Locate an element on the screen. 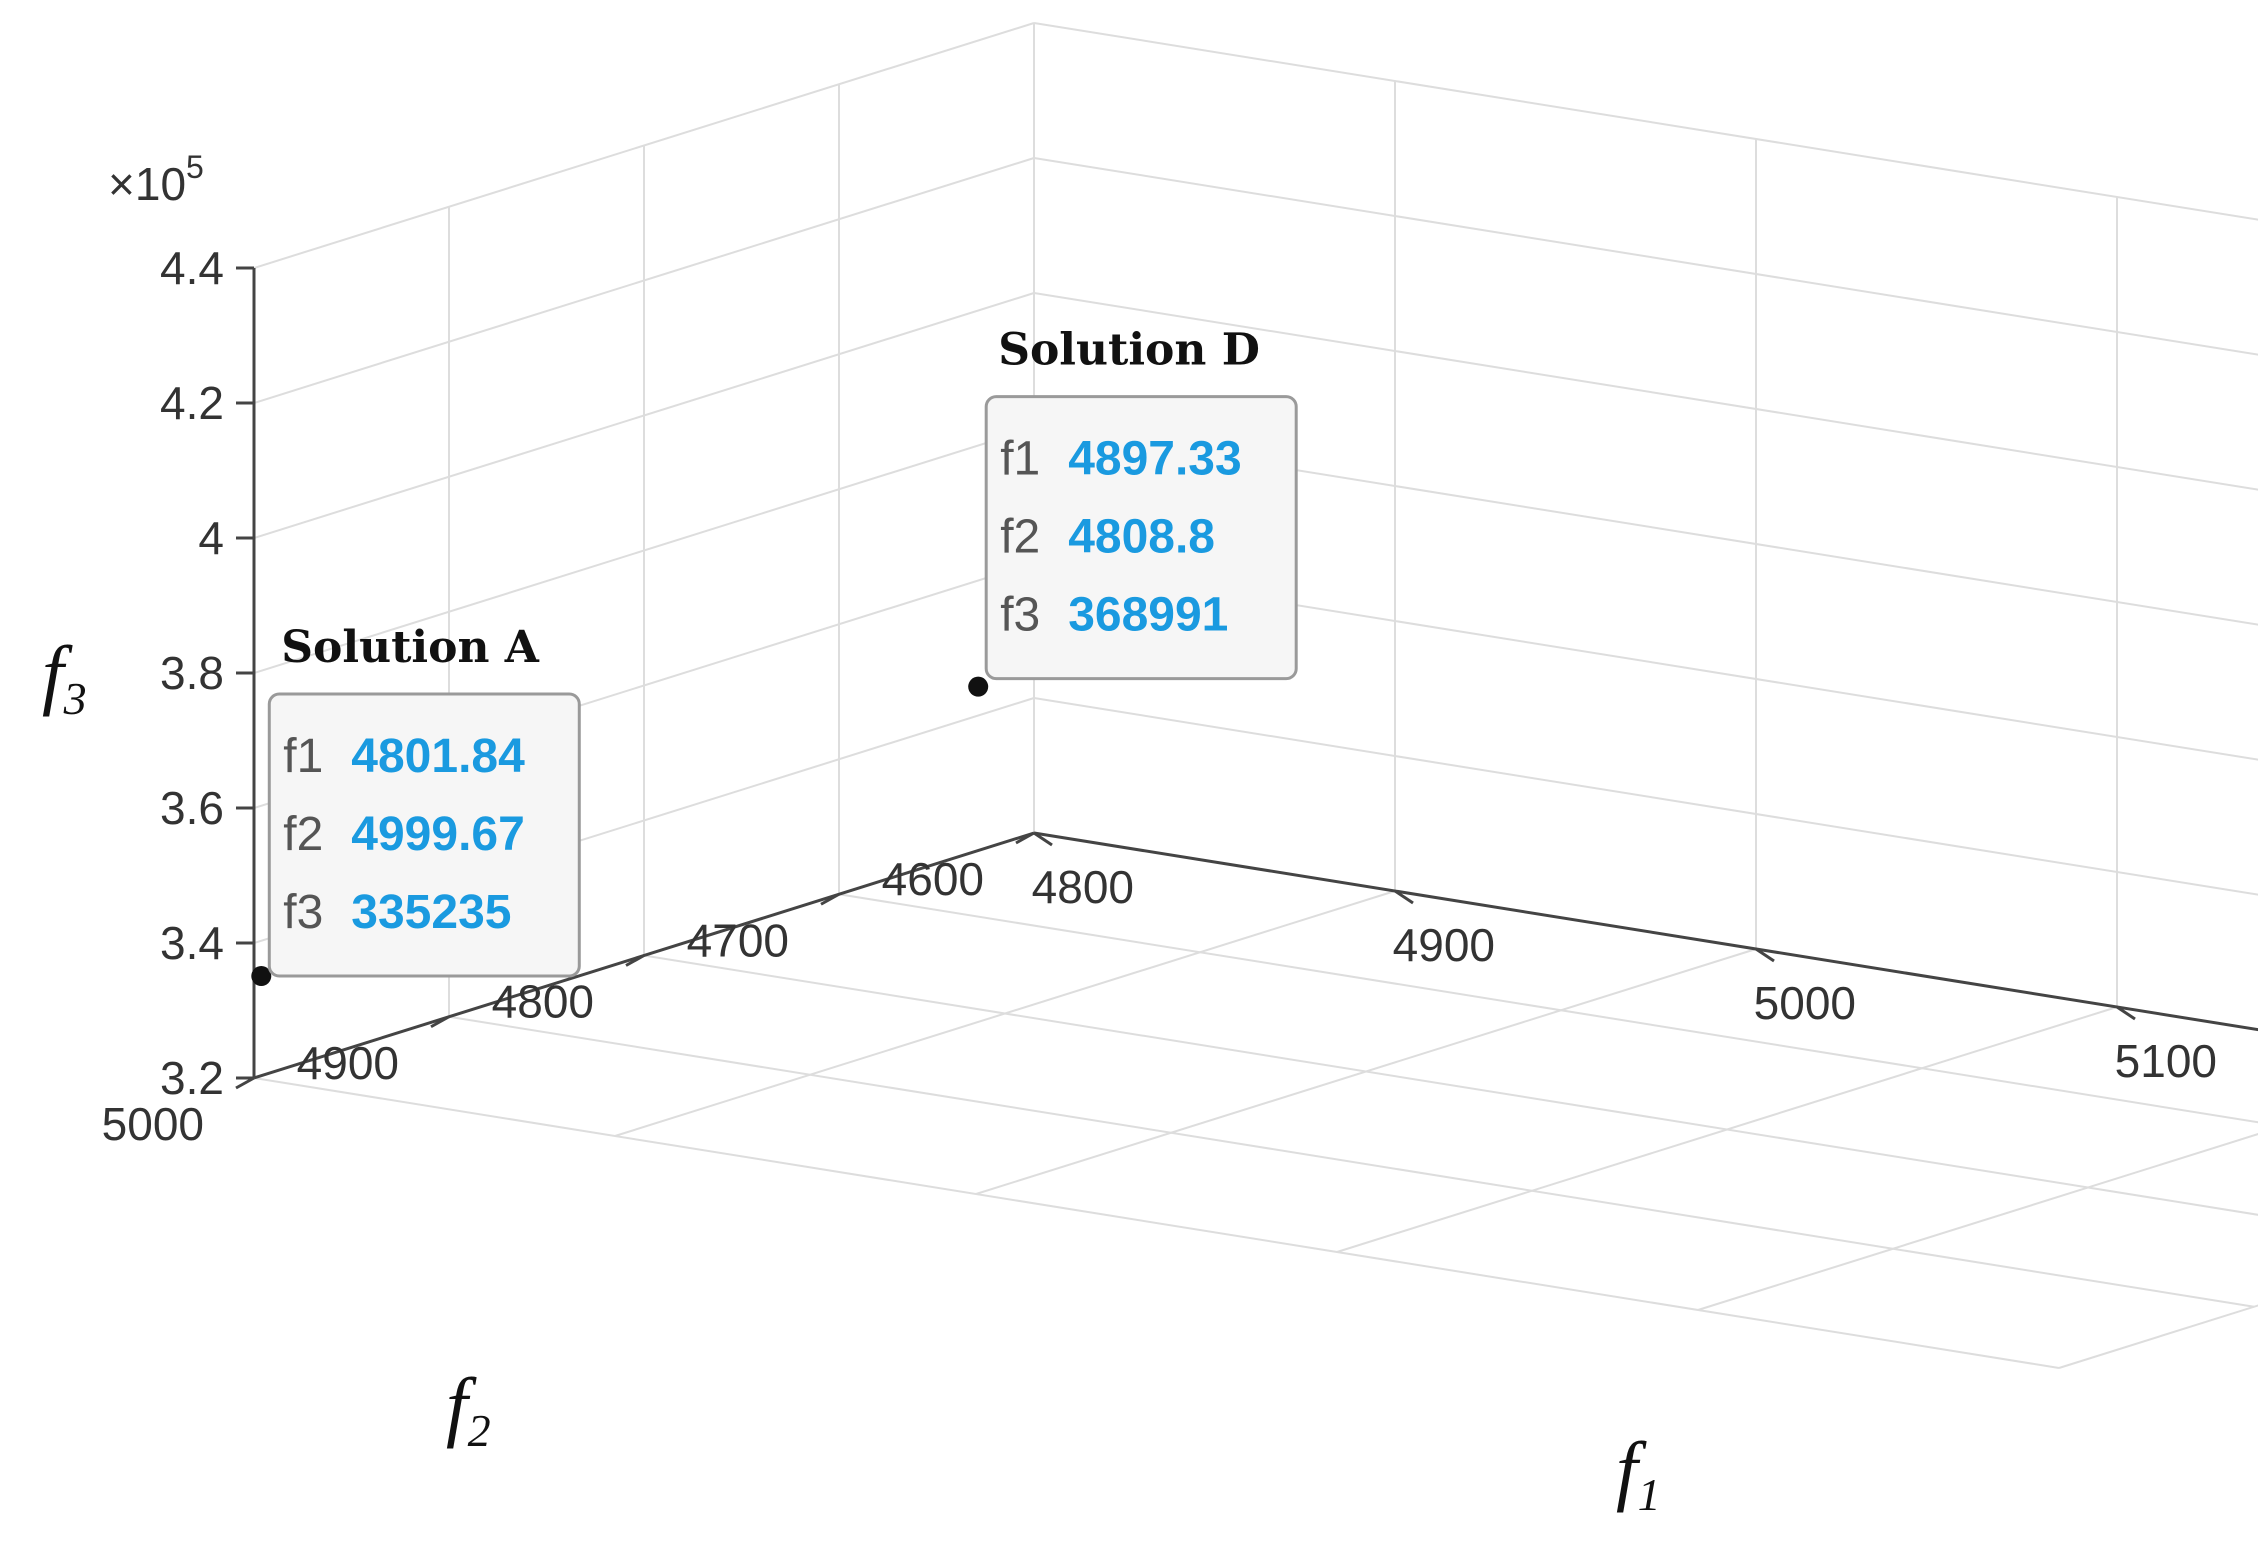 This screenshot has height=1546, width=2258. y-tick-label: 4700 is located at coordinates (738, 940).